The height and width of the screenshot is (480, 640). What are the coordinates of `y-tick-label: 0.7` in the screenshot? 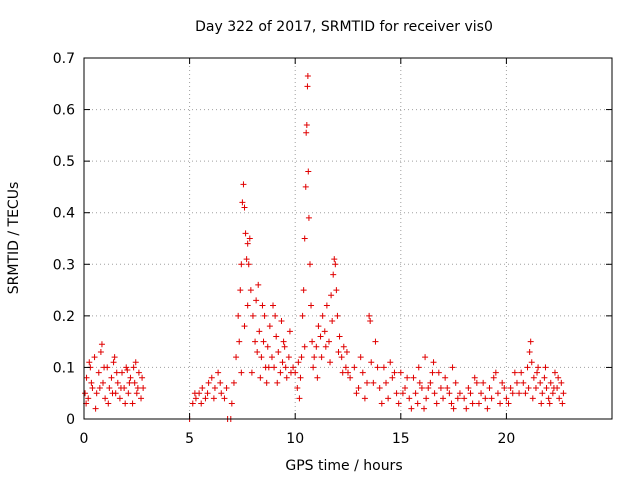 It's located at (64, 59).